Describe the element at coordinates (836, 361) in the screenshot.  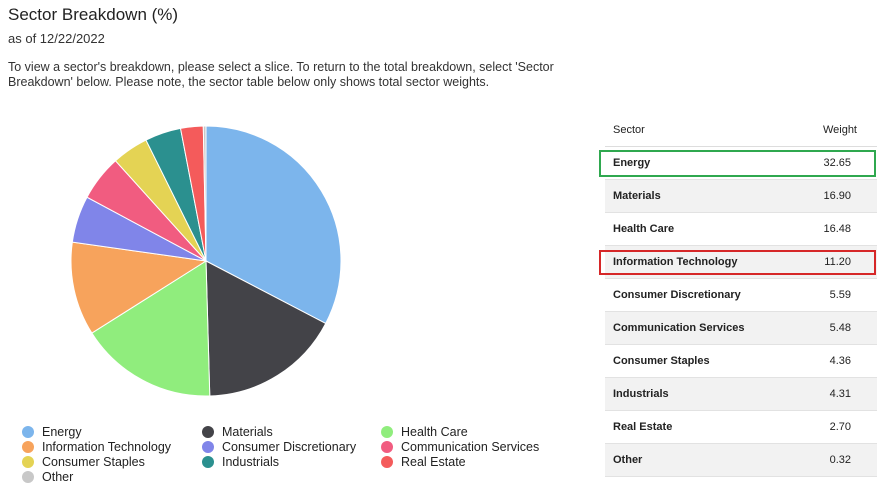
I see `weight-cell: 4.36` at that location.